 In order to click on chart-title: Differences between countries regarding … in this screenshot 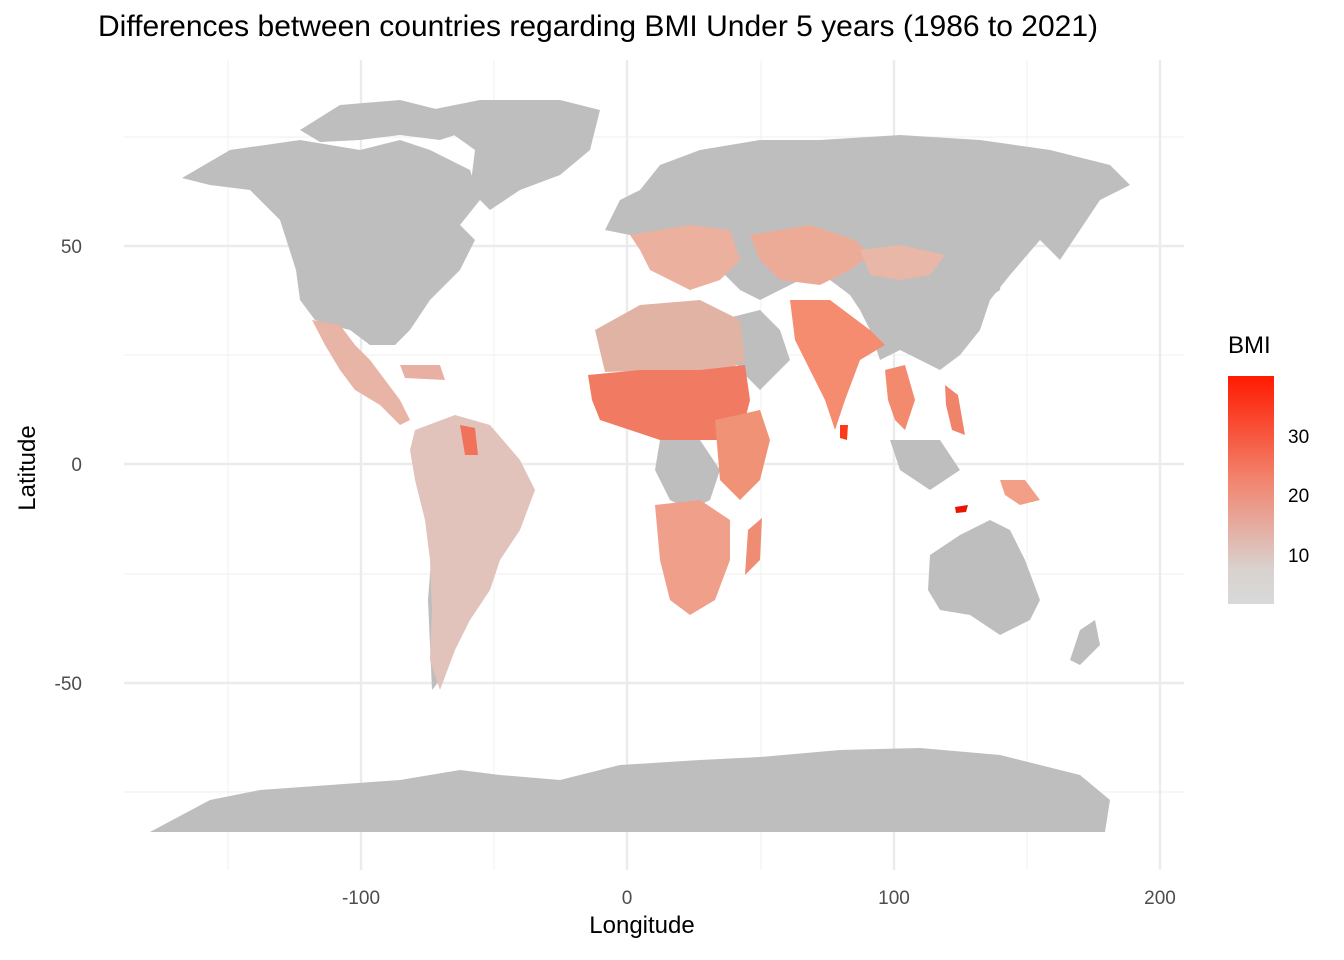, I will do `click(598, 26)`.